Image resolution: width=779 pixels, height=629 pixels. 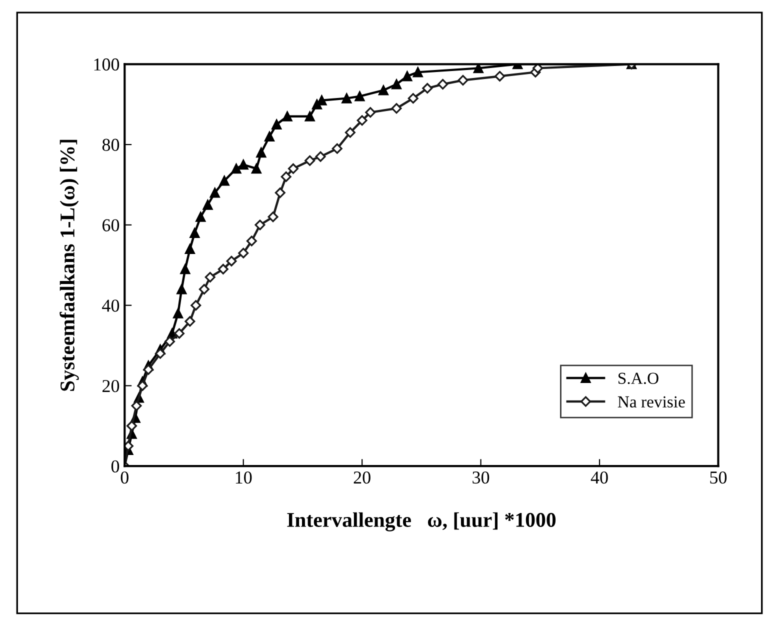 I want to click on y-tick-label: 20, so click(x=111, y=386).